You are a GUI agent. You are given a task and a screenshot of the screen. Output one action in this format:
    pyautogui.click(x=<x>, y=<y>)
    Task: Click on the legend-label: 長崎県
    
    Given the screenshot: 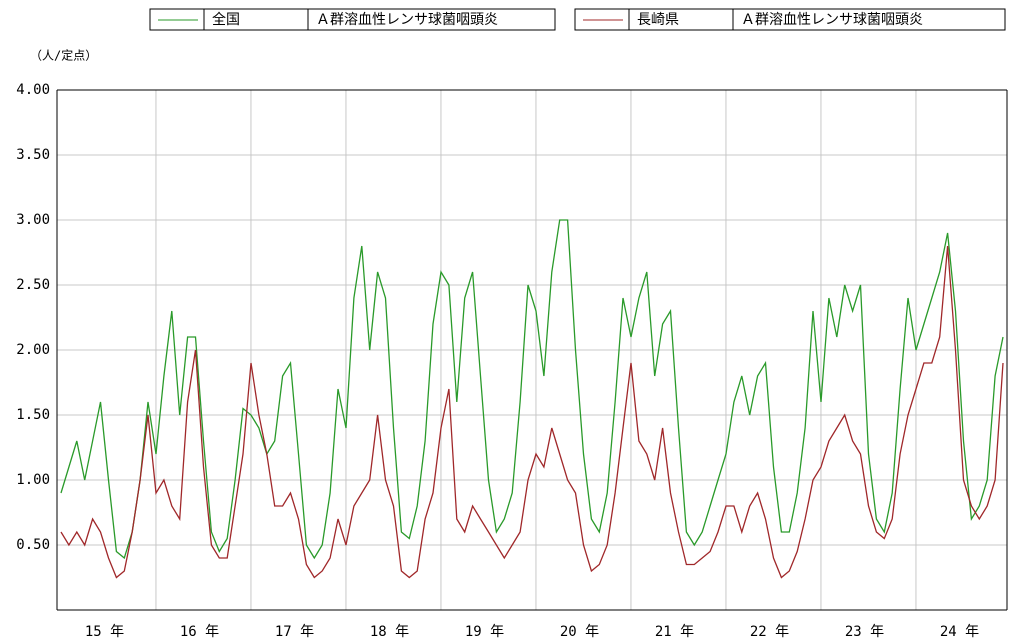 What is the action you would take?
    pyautogui.click(x=658, y=20)
    